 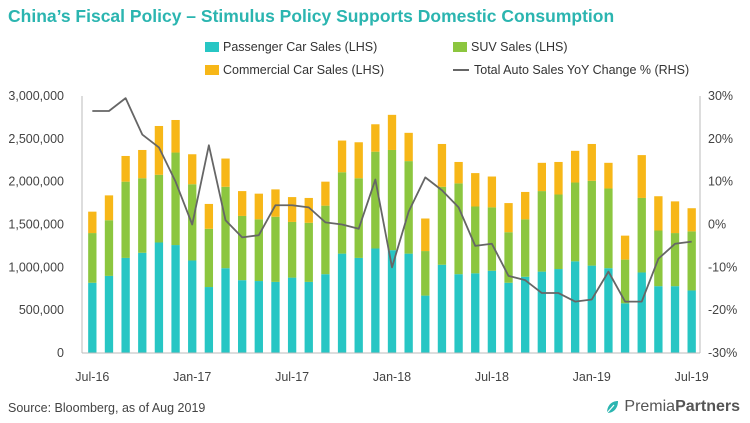 I want to click on legend-swatch-passenger, so click(x=212, y=47).